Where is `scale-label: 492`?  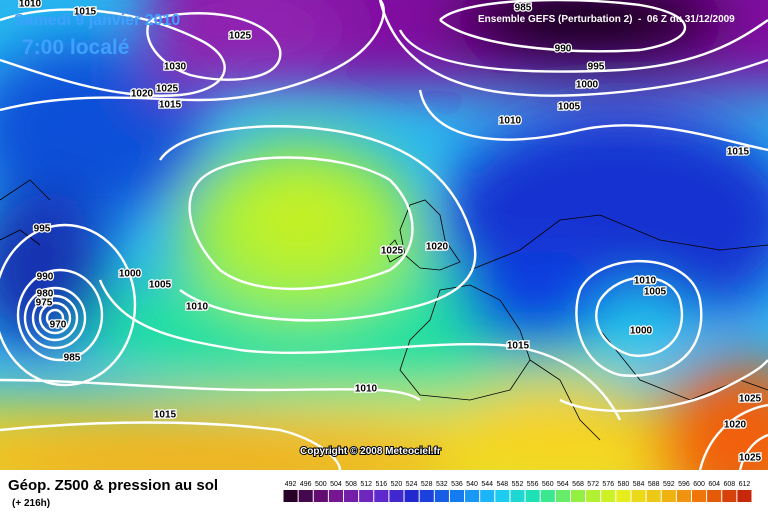
scale-label: 492 is located at coordinates (291, 484).